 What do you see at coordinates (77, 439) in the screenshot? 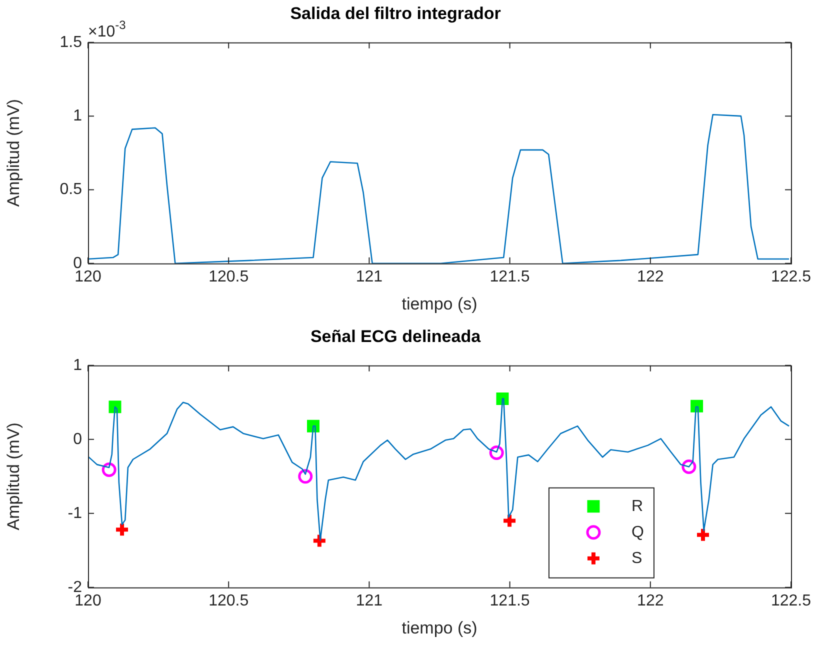
I see `y-tick-label: 0` at bounding box center [77, 439].